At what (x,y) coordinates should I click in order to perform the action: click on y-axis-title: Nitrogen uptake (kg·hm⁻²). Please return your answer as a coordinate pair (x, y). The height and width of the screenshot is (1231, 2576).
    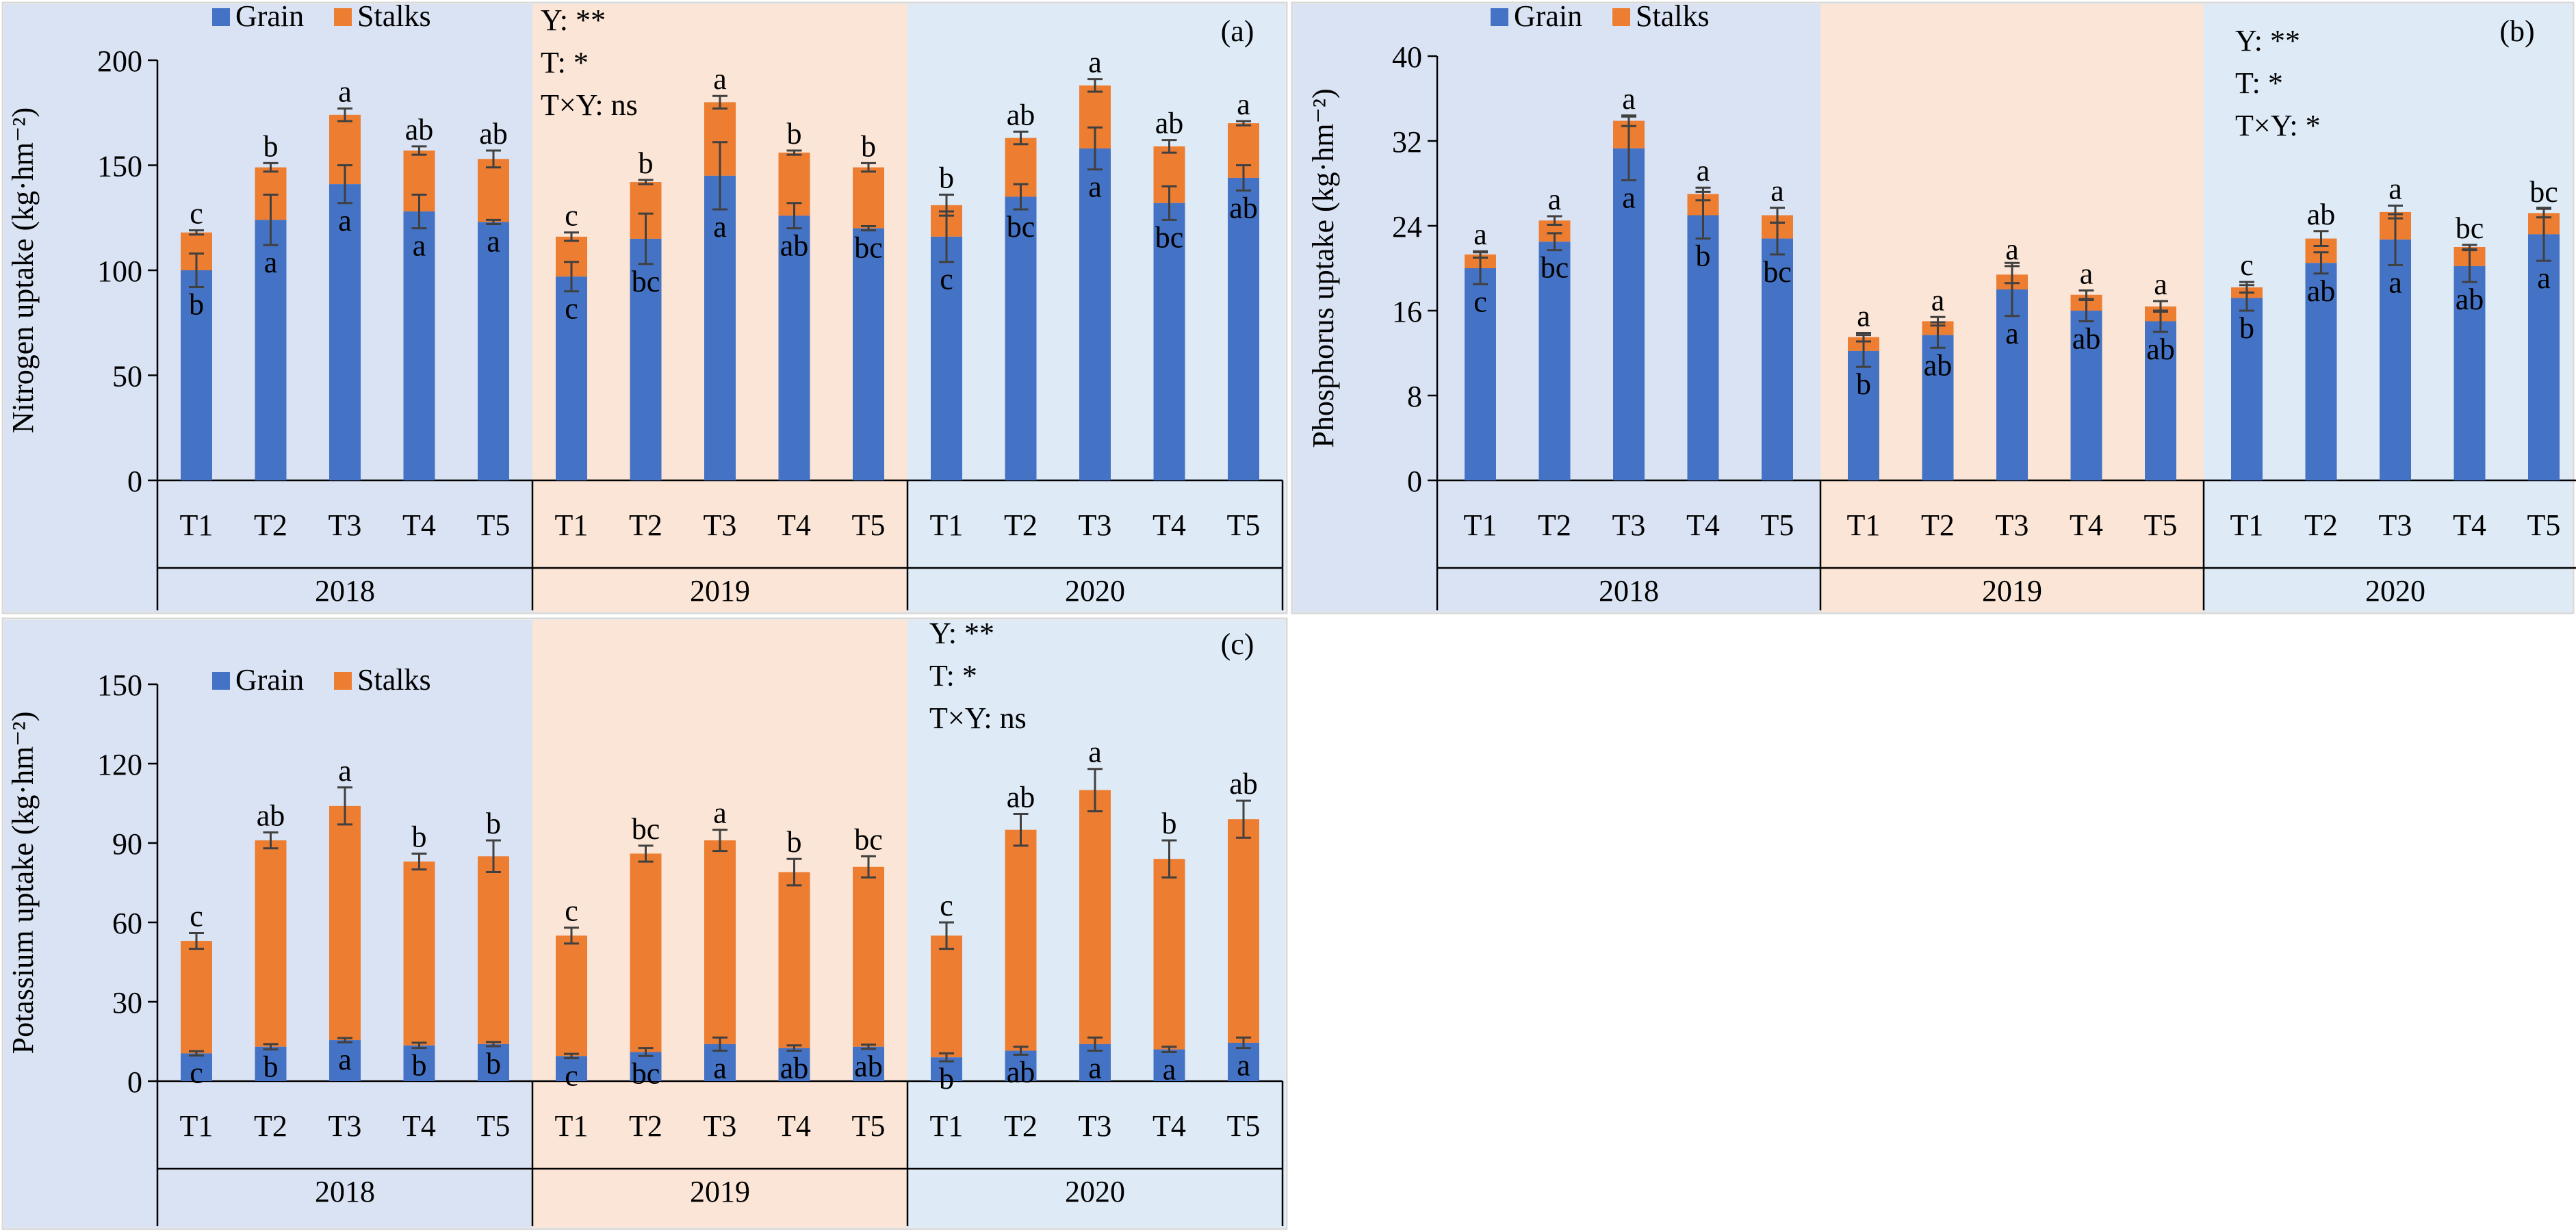
    Looking at the image, I should click on (23, 270).